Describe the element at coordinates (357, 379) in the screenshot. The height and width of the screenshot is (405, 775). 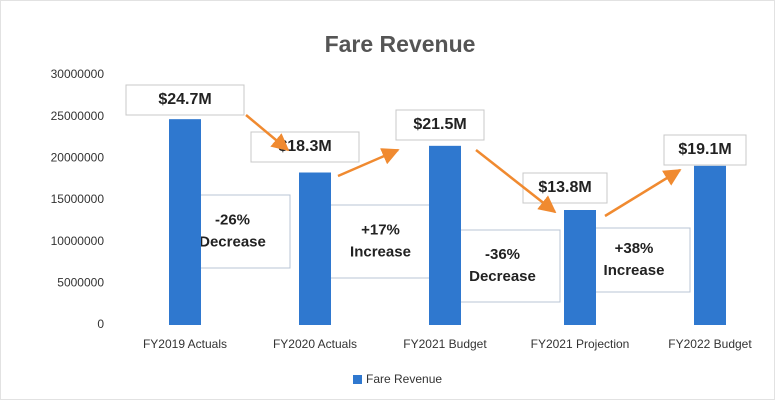
I see `legend-swatch` at that location.